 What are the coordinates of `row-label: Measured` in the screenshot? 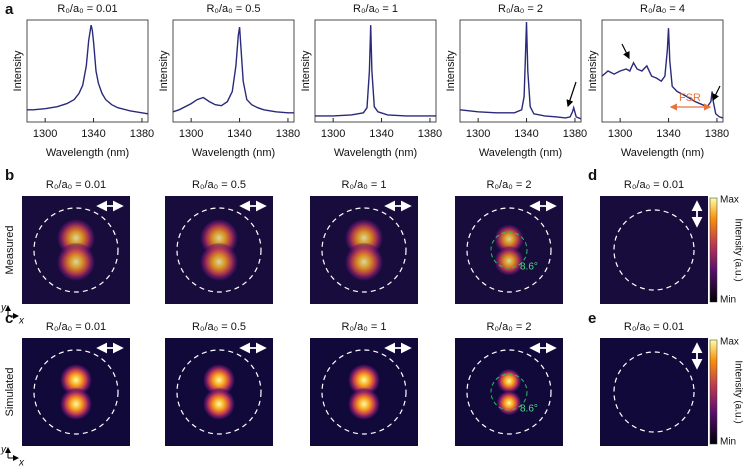 It's located at (10, 250).